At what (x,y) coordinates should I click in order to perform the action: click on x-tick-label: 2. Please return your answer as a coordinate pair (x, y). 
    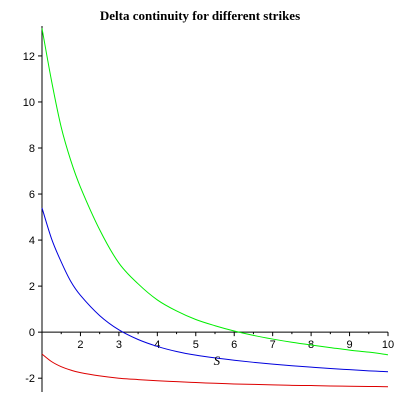
    Looking at the image, I should click on (80, 345).